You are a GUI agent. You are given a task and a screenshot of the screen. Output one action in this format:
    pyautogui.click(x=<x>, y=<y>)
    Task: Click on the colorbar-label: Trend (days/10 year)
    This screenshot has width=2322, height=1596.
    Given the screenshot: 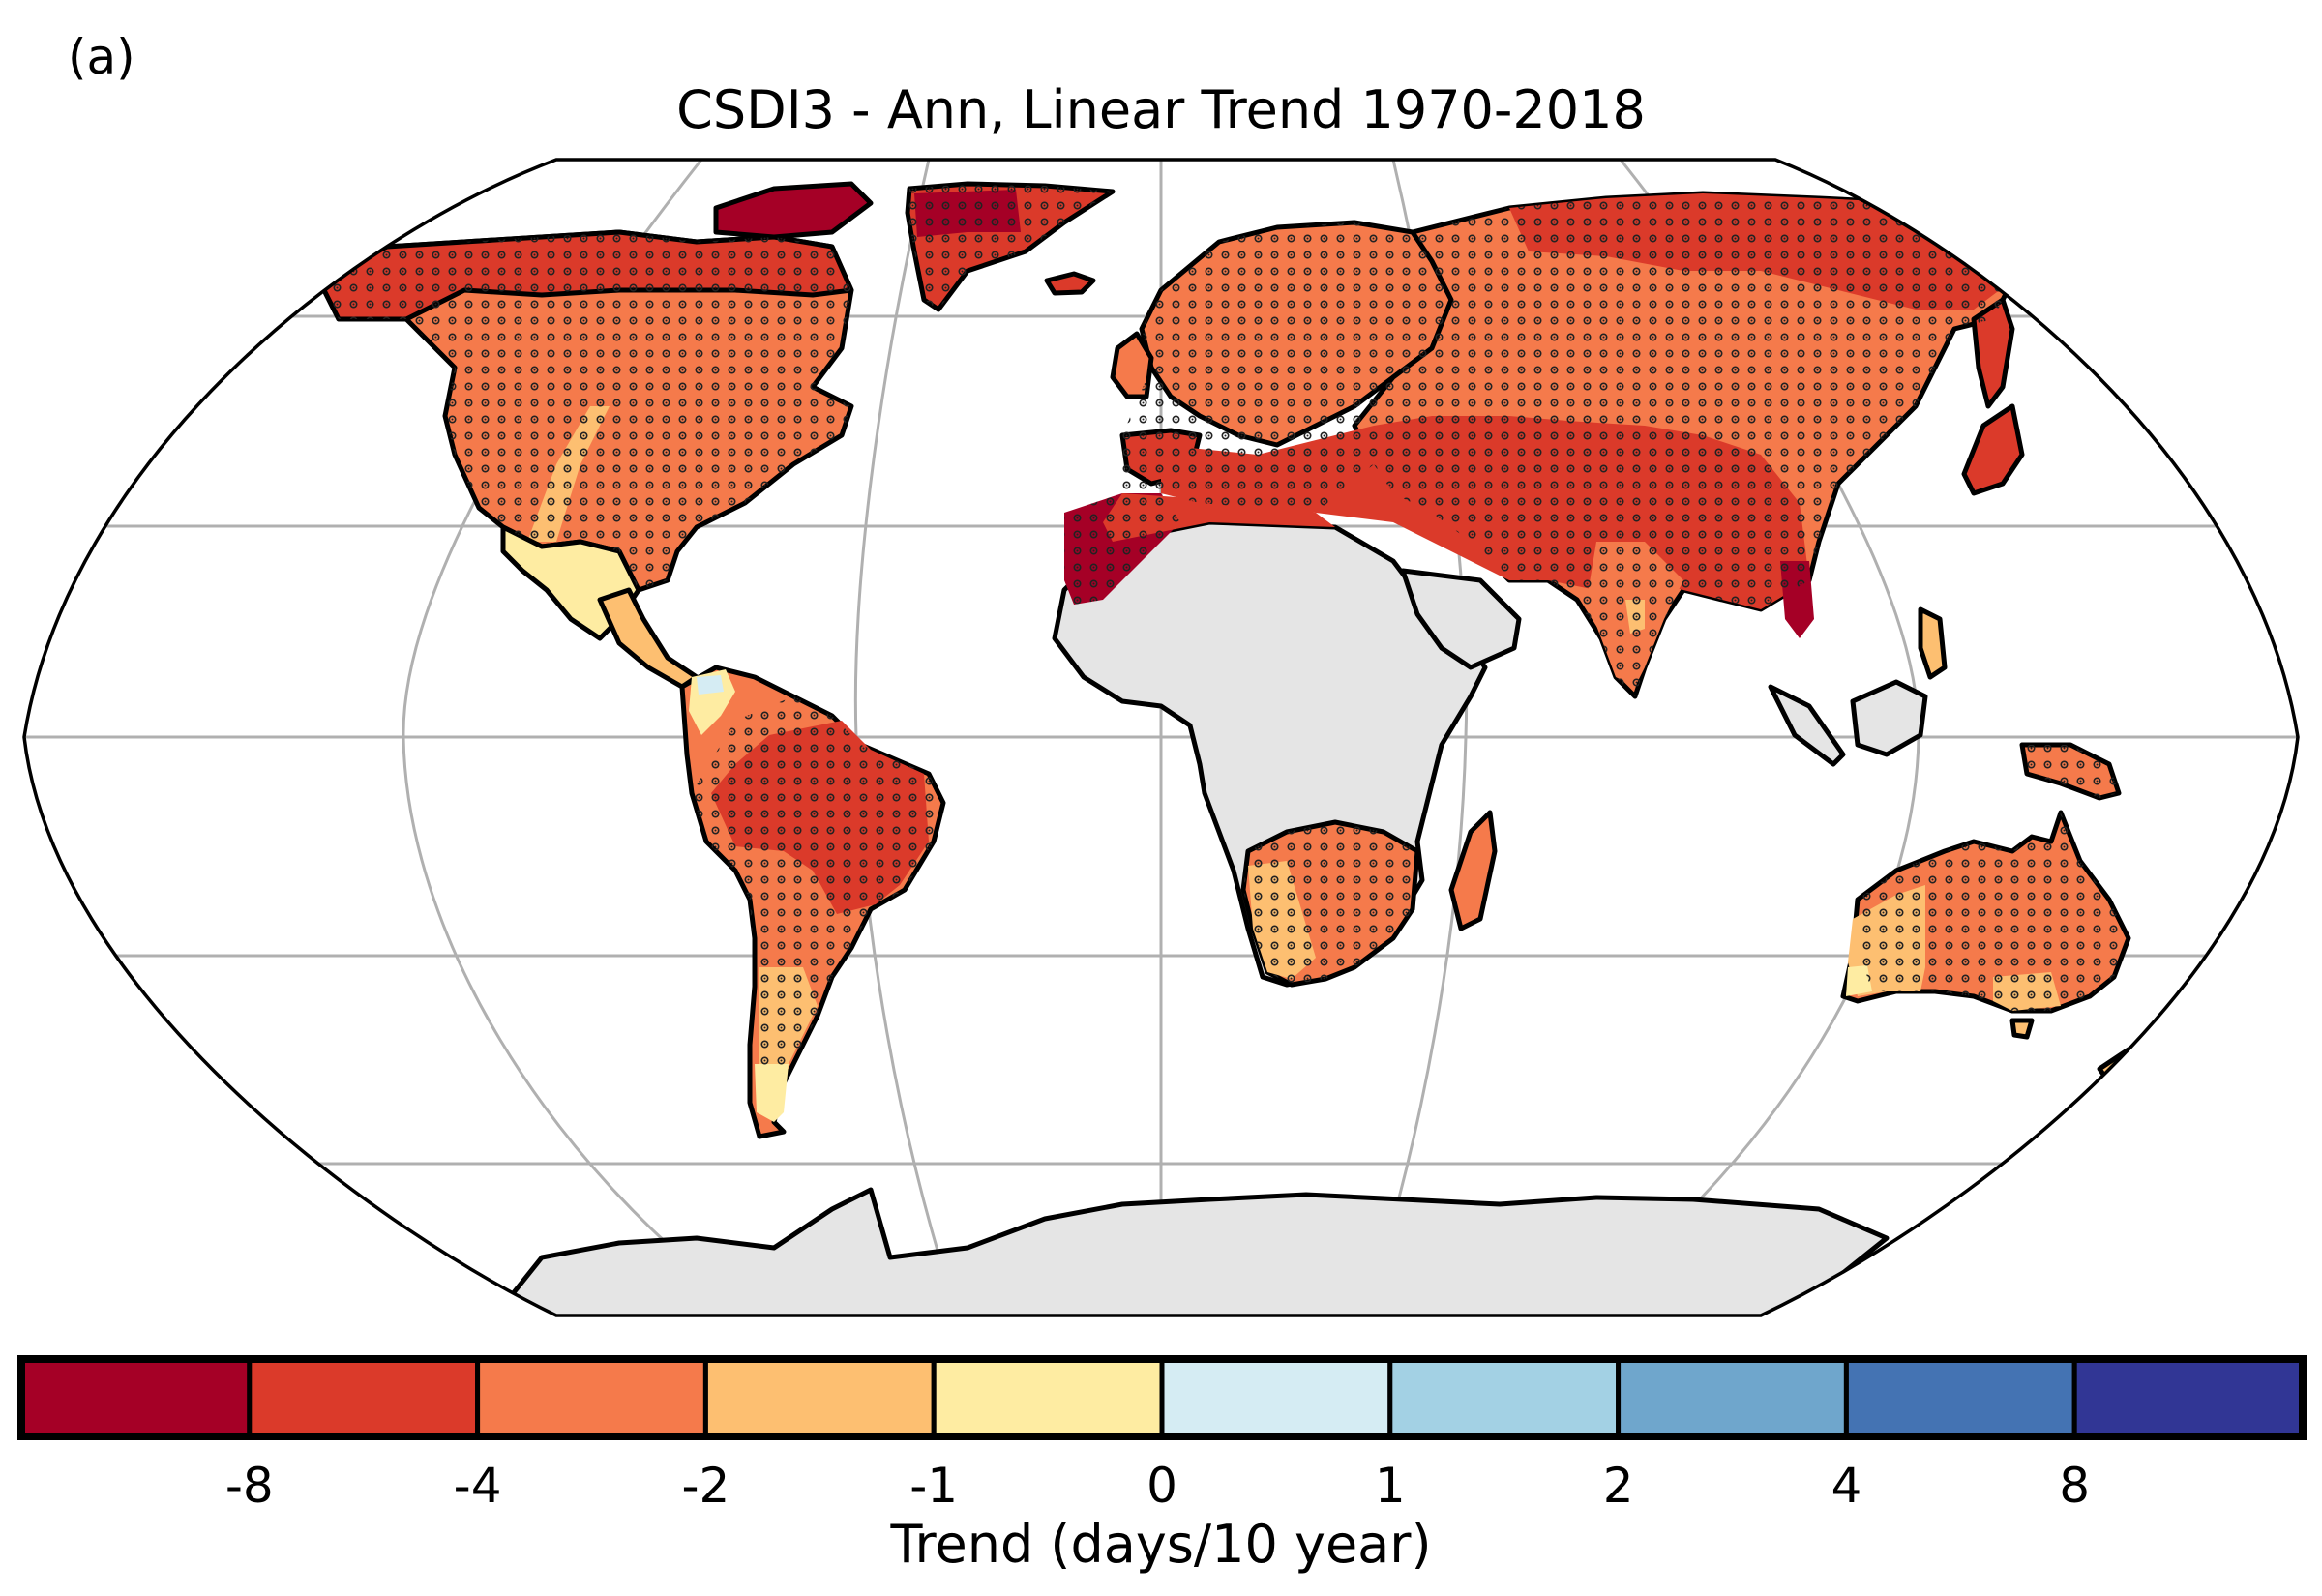 What is the action you would take?
    pyautogui.click(x=1161, y=1544)
    